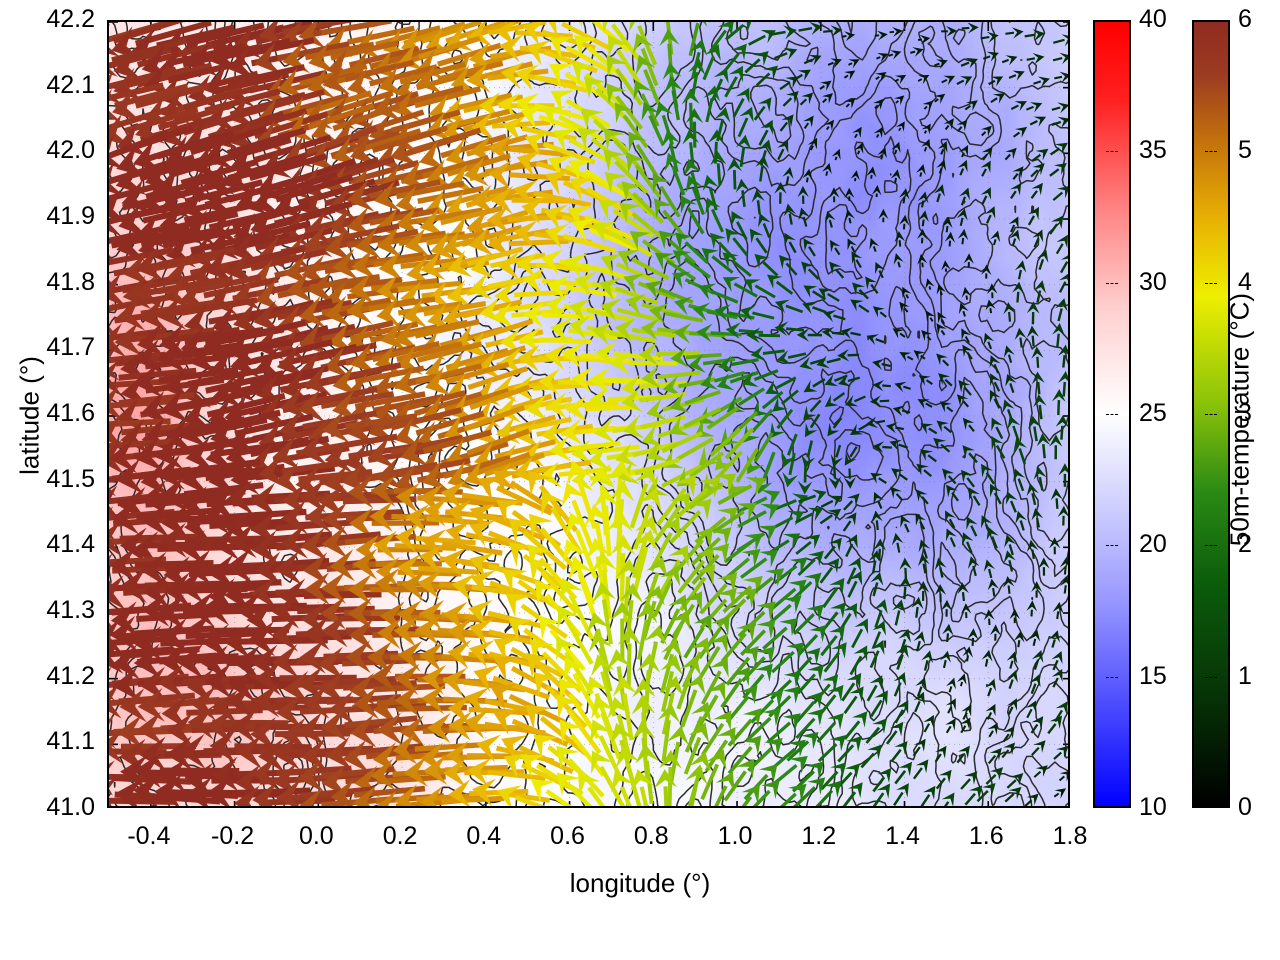 The image size is (1280, 960). What do you see at coordinates (1245, 675) in the screenshot?
I see `colorbar-tick-label: 1` at bounding box center [1245, 675].